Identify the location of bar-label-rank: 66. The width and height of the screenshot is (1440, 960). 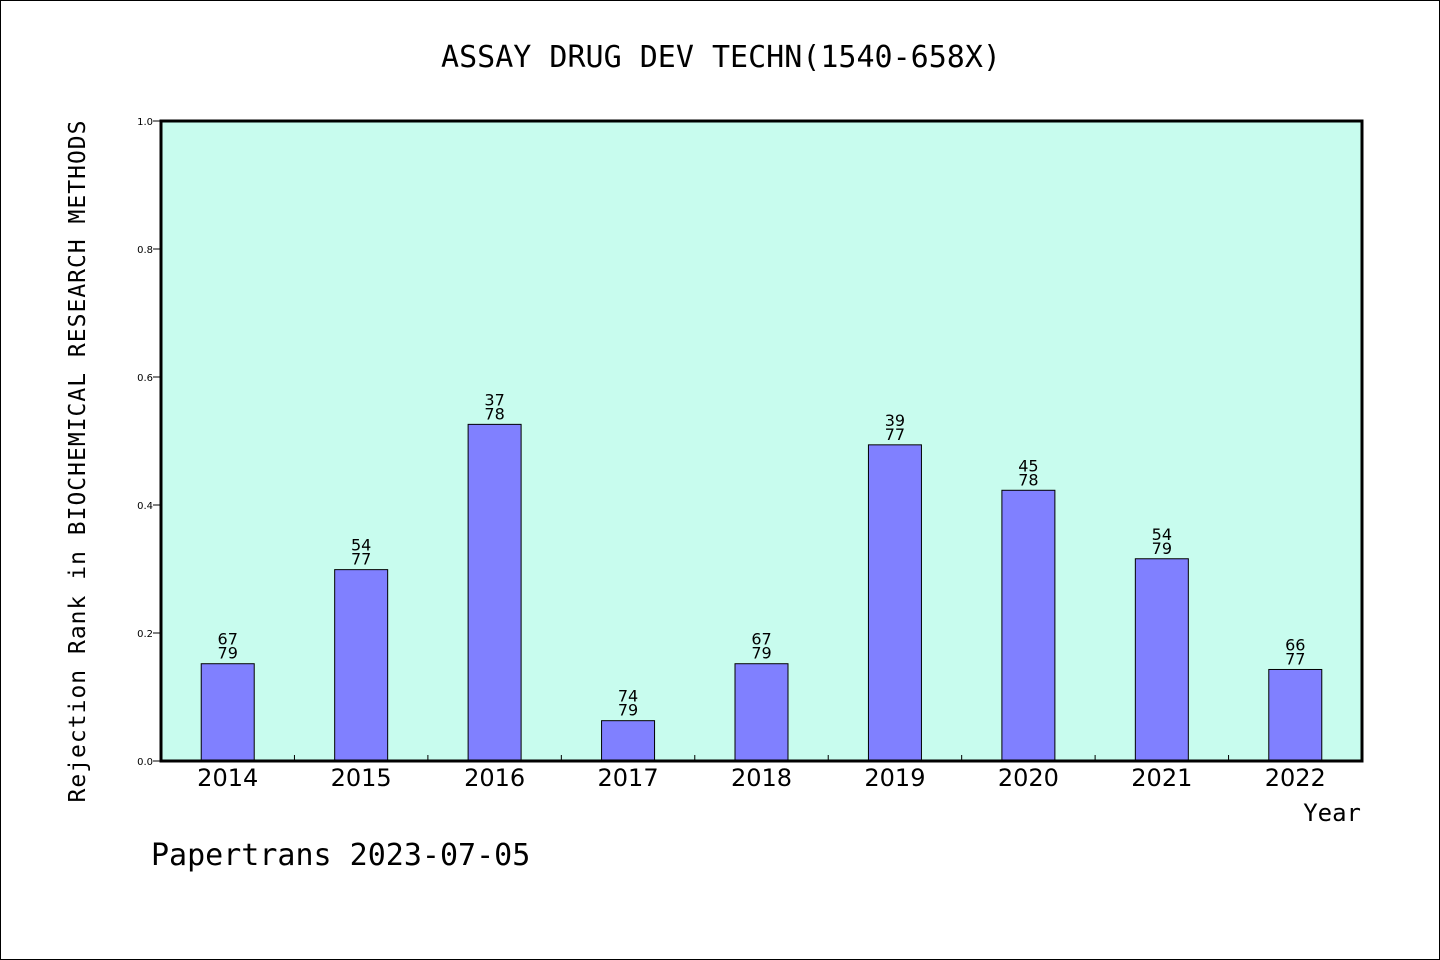
(1295, 644).